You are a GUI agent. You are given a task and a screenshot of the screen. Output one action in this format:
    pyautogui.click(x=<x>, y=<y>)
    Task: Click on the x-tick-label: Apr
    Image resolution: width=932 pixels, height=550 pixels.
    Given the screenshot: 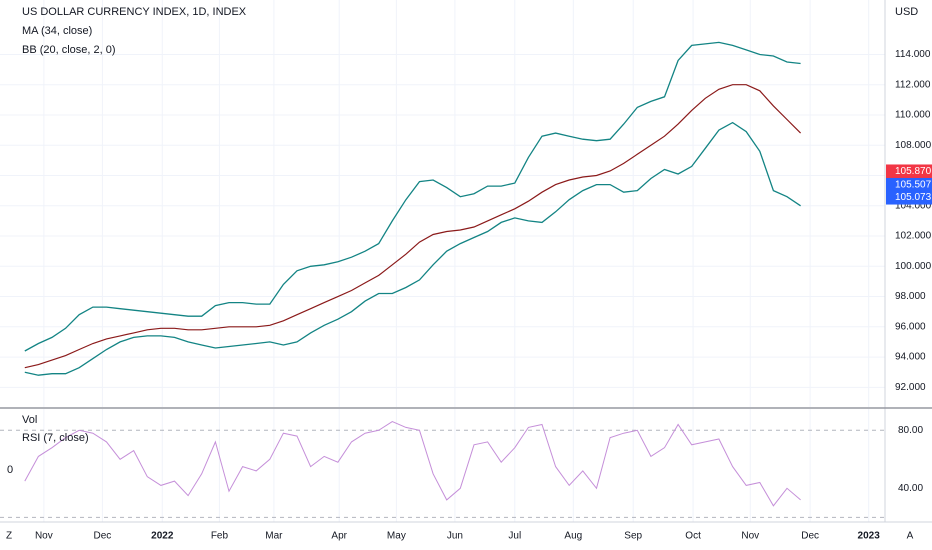 What is the action you would take?
    pyautogui.click(x=339, y=536)
    